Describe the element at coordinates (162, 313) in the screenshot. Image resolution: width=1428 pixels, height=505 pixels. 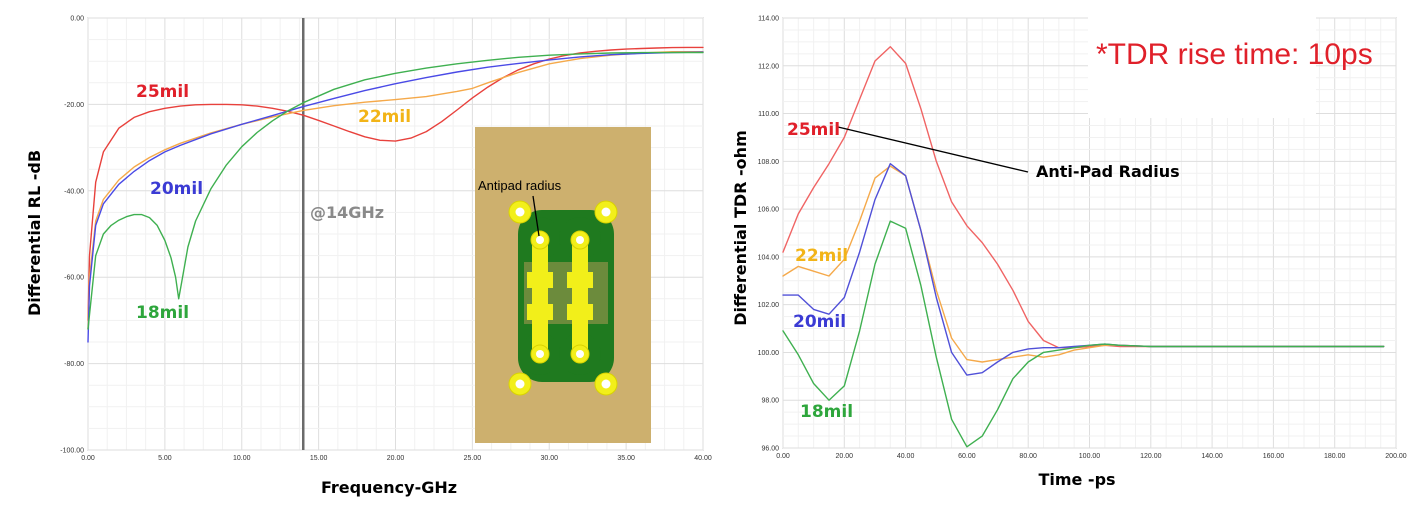
I see `rl-series-label-18mil: 18mil` at that location.